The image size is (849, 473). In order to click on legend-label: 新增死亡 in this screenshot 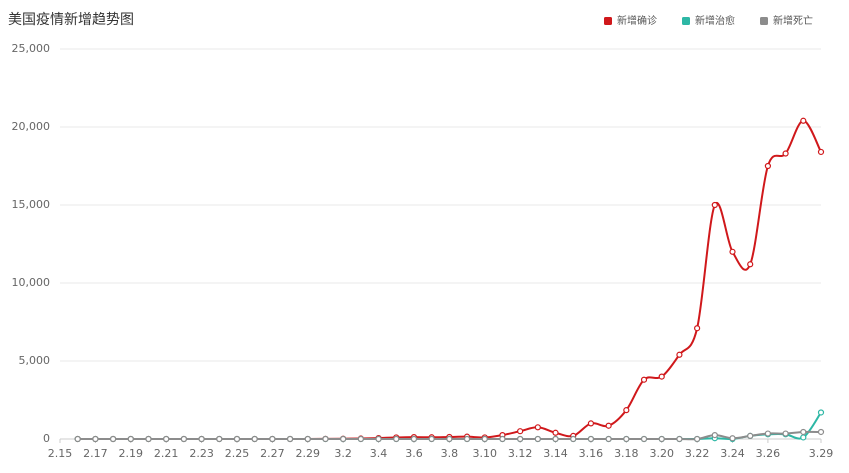, I will do `click(793, 20)`.